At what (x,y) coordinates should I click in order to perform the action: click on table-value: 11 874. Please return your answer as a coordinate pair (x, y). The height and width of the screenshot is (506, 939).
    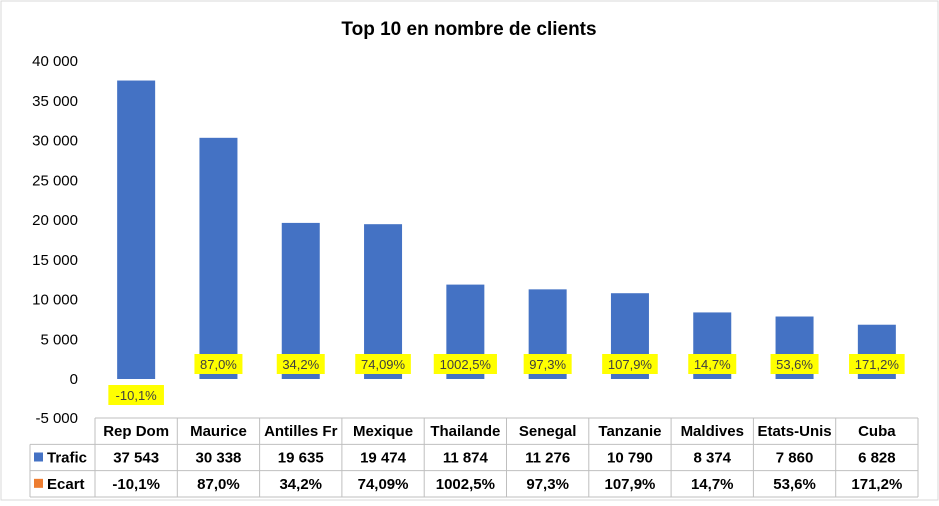
    Looking at the image, I should click on (466, 458).